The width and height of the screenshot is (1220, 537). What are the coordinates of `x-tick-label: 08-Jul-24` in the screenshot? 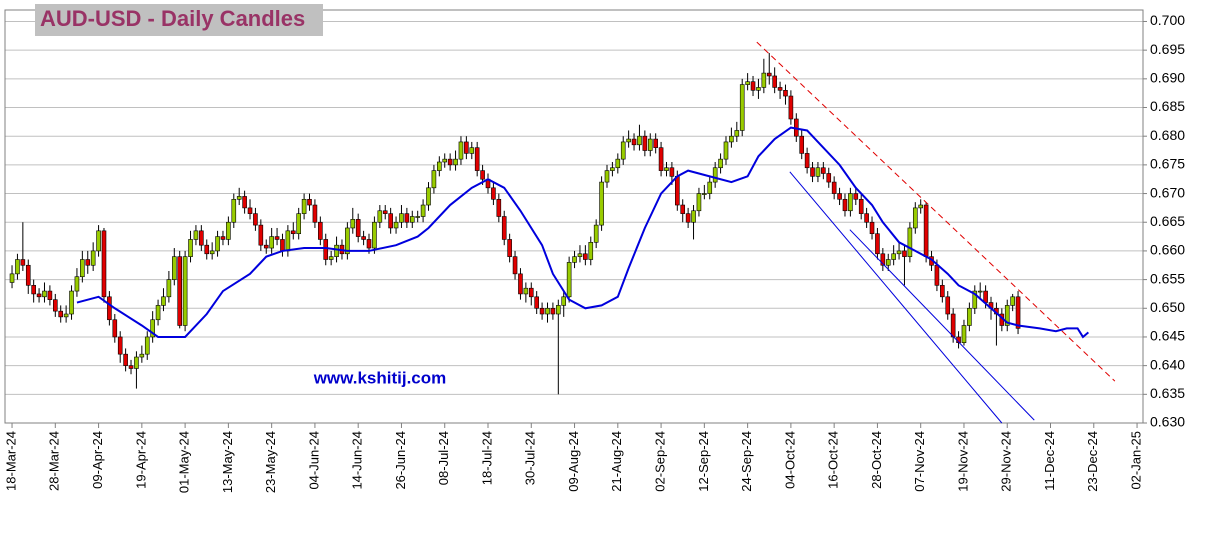 It's located at (443, 458).